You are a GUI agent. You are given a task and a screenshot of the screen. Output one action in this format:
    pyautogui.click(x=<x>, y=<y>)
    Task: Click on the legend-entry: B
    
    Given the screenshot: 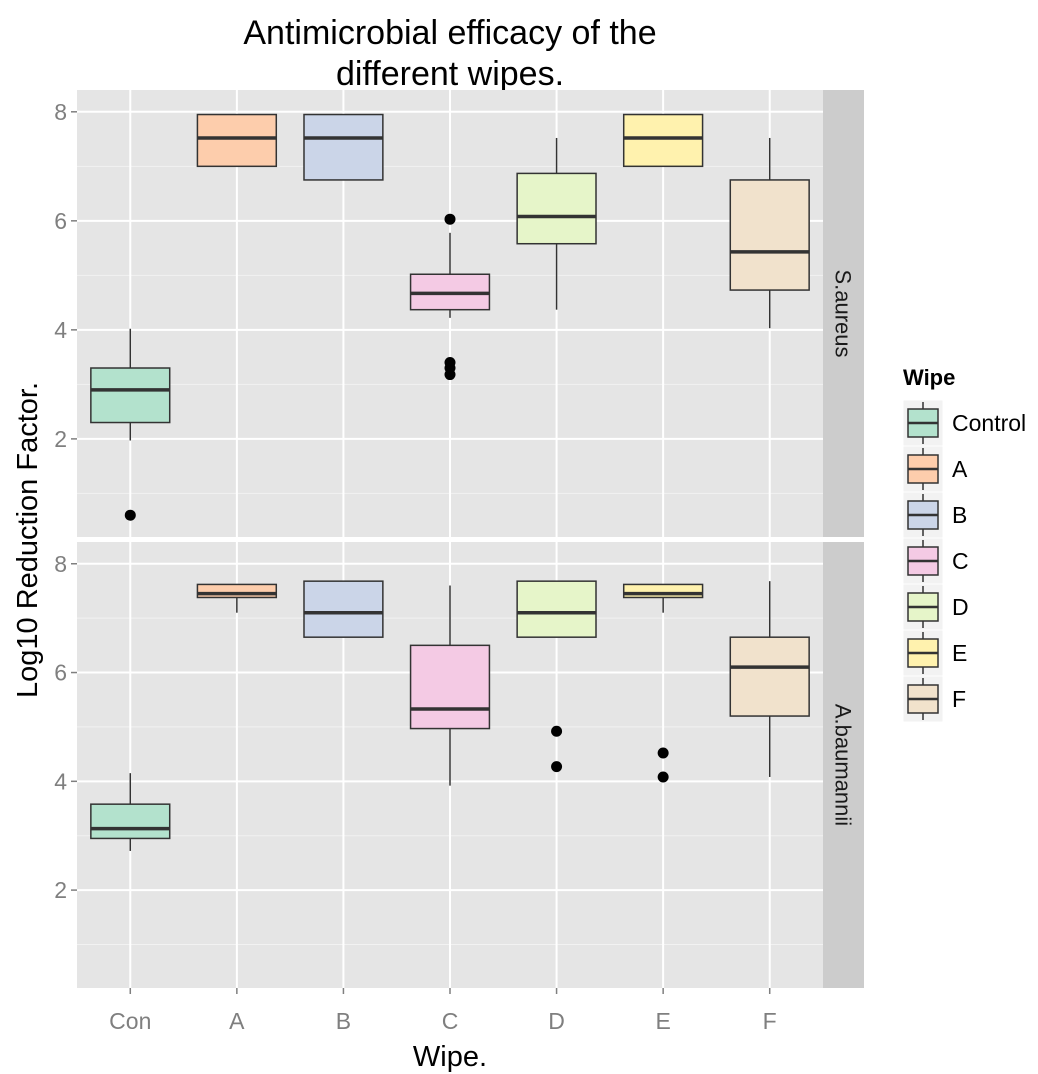 What is the action you would take?
    pyautogui.click(x=934, y=515)
    